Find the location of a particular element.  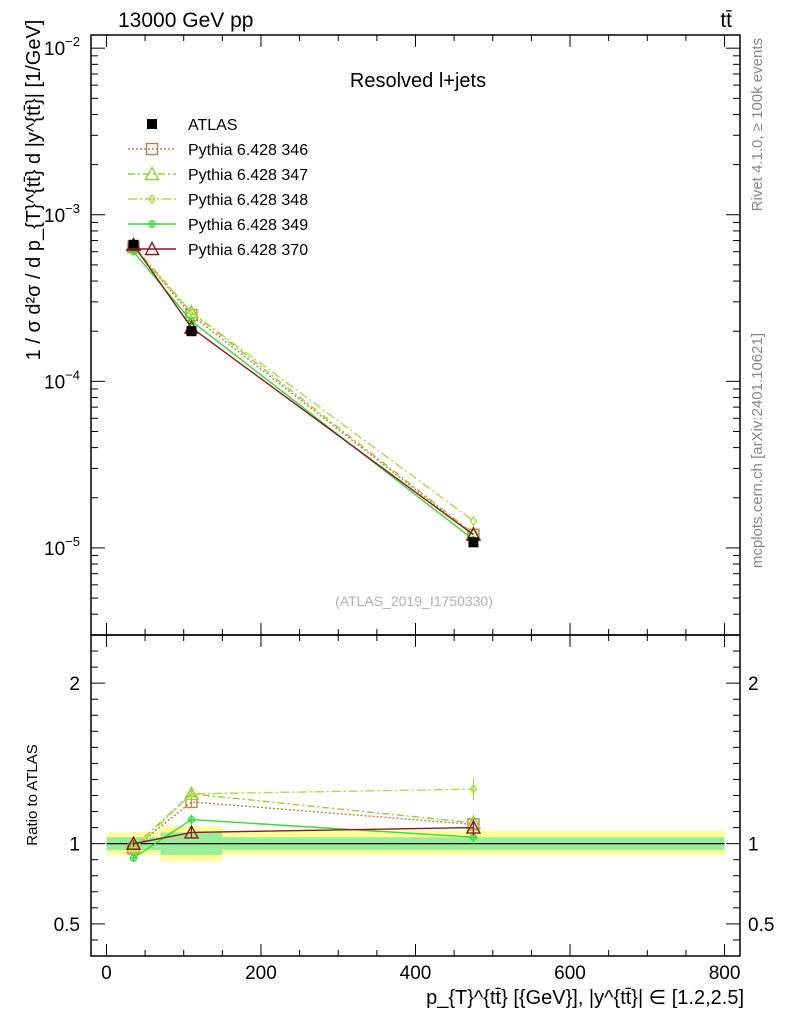

ratio-y-axis-label: Ratio to ATLAS is located at coordinates (32, 794).